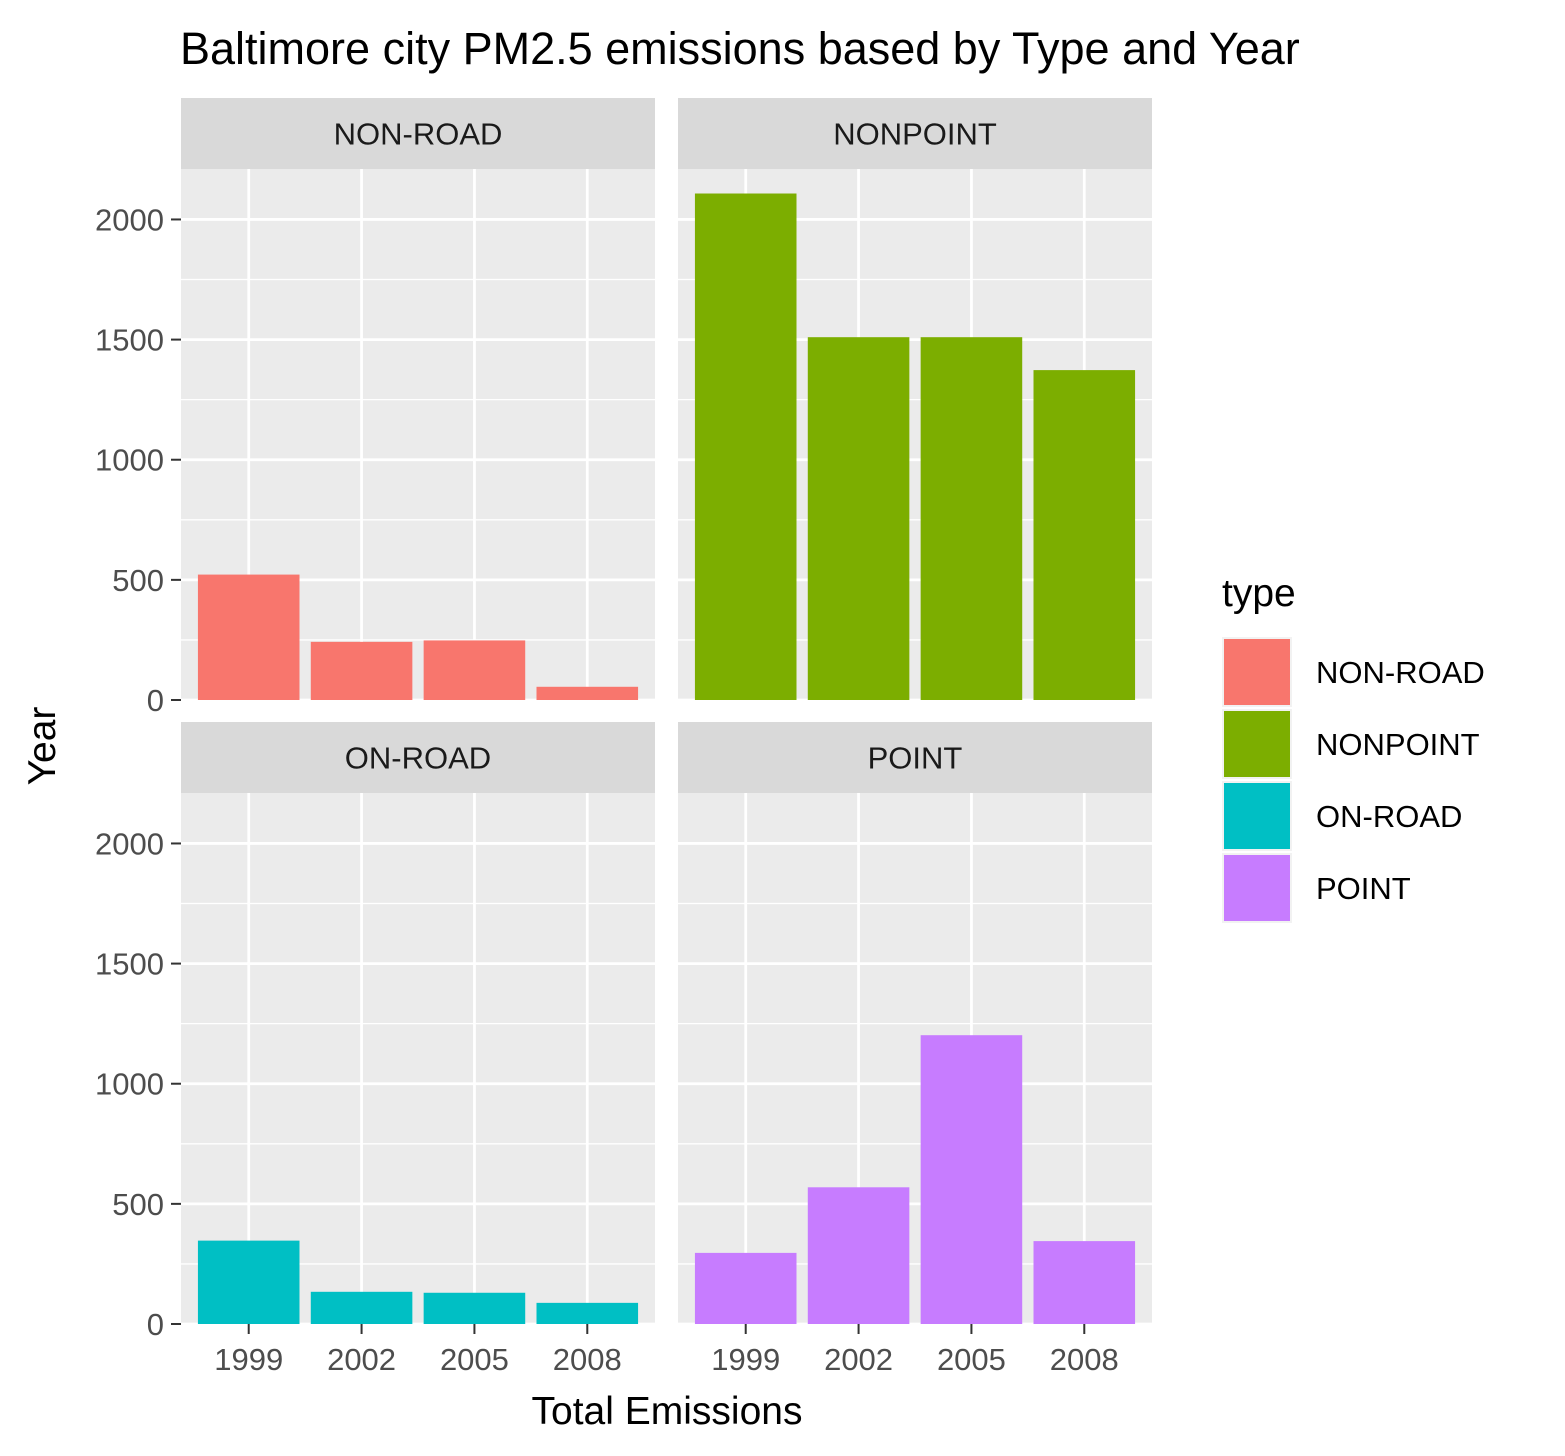  I want to click on legend-label: ON-ROAD, so click(1389, 816).